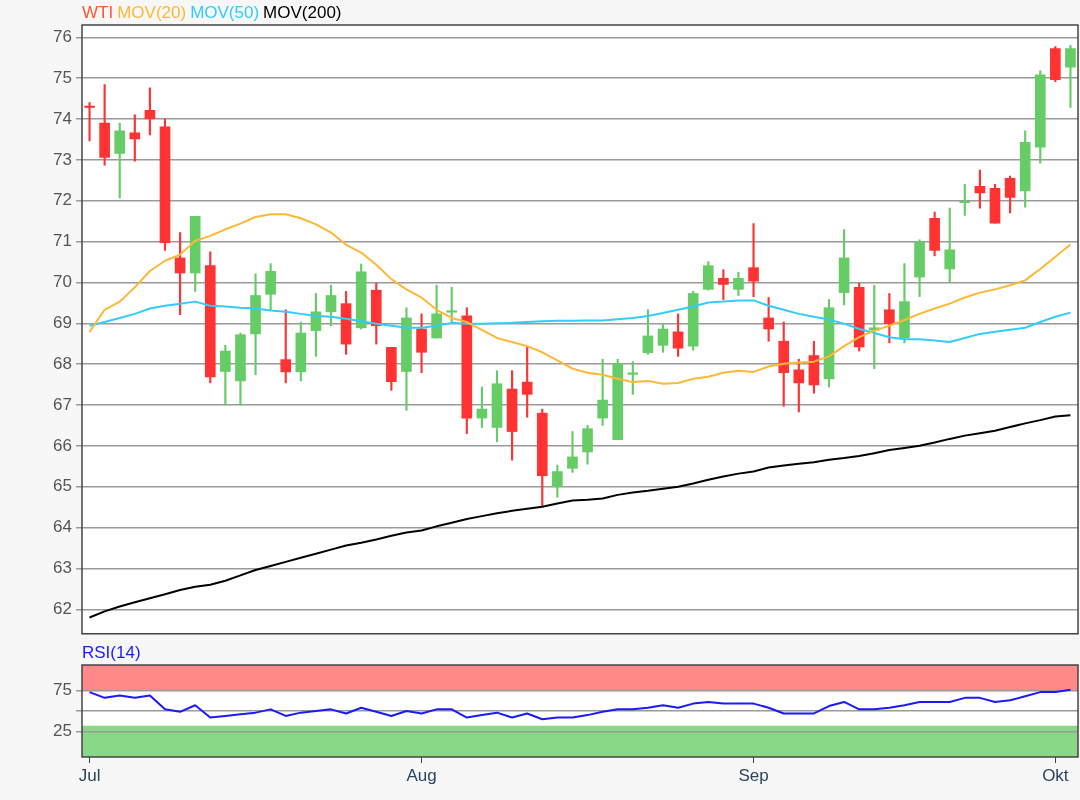  What do you see at coordinates (62, 445) in the screenshot?
I see `y-tick-label: 66` at bounding box center [62, 445].